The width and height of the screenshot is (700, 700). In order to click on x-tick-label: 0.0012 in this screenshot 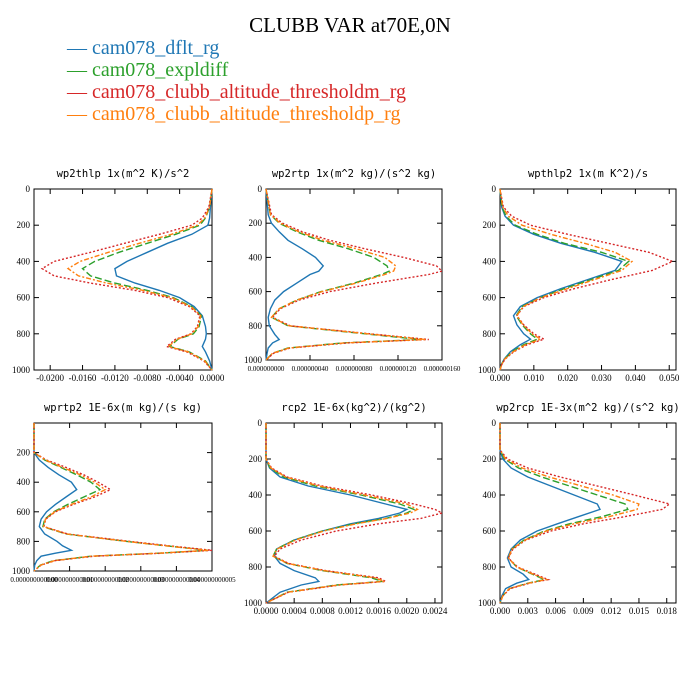, I will do `click(350, 611)`.